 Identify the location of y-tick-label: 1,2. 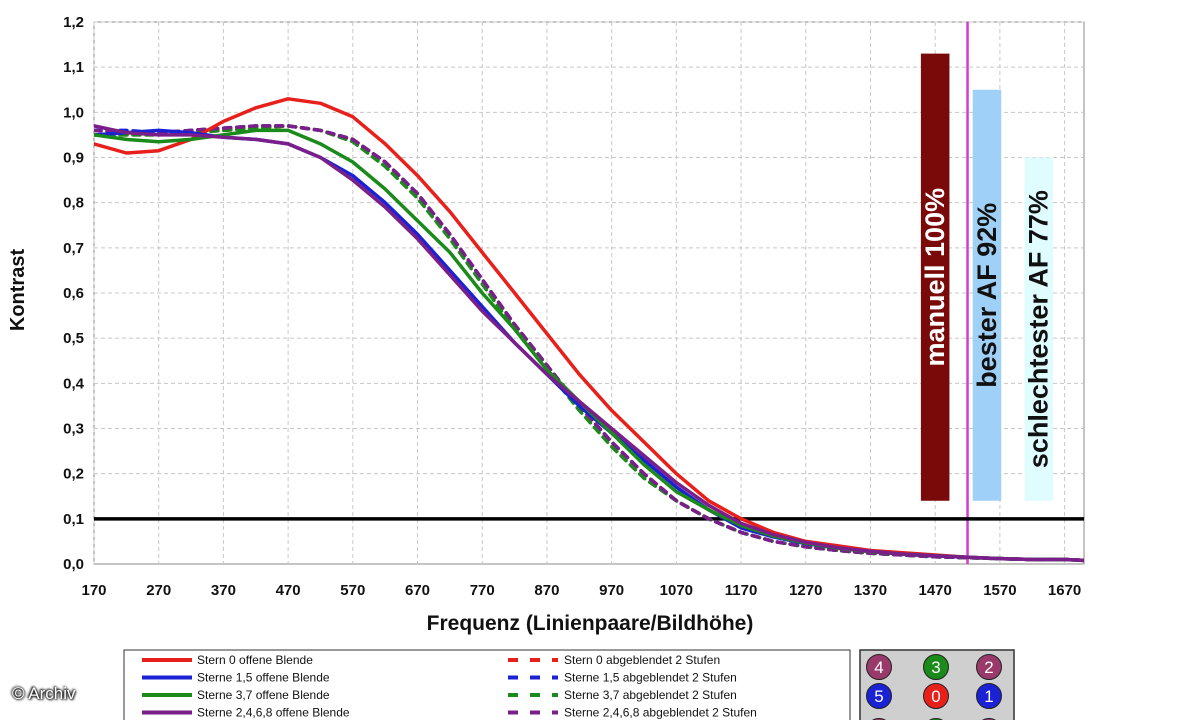
(73, 22).